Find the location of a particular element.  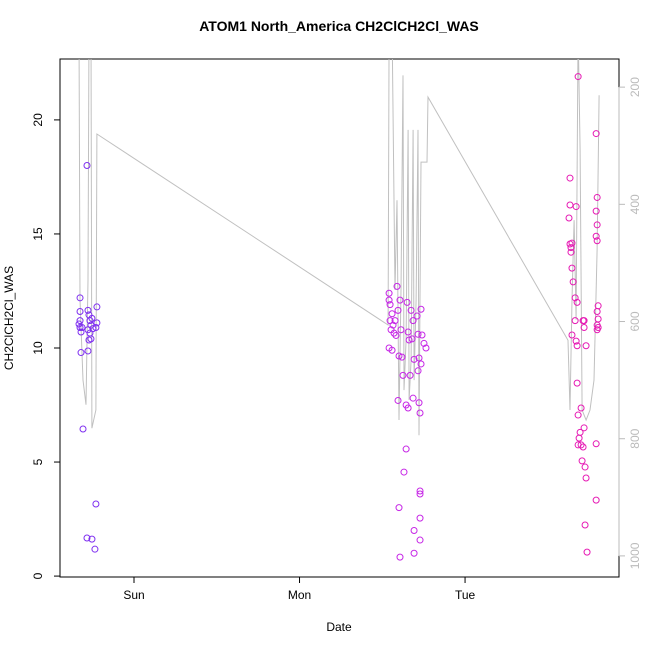

y-axis-label: CH2ClCH2Cl_WAS is located at coordinates (9, 318).